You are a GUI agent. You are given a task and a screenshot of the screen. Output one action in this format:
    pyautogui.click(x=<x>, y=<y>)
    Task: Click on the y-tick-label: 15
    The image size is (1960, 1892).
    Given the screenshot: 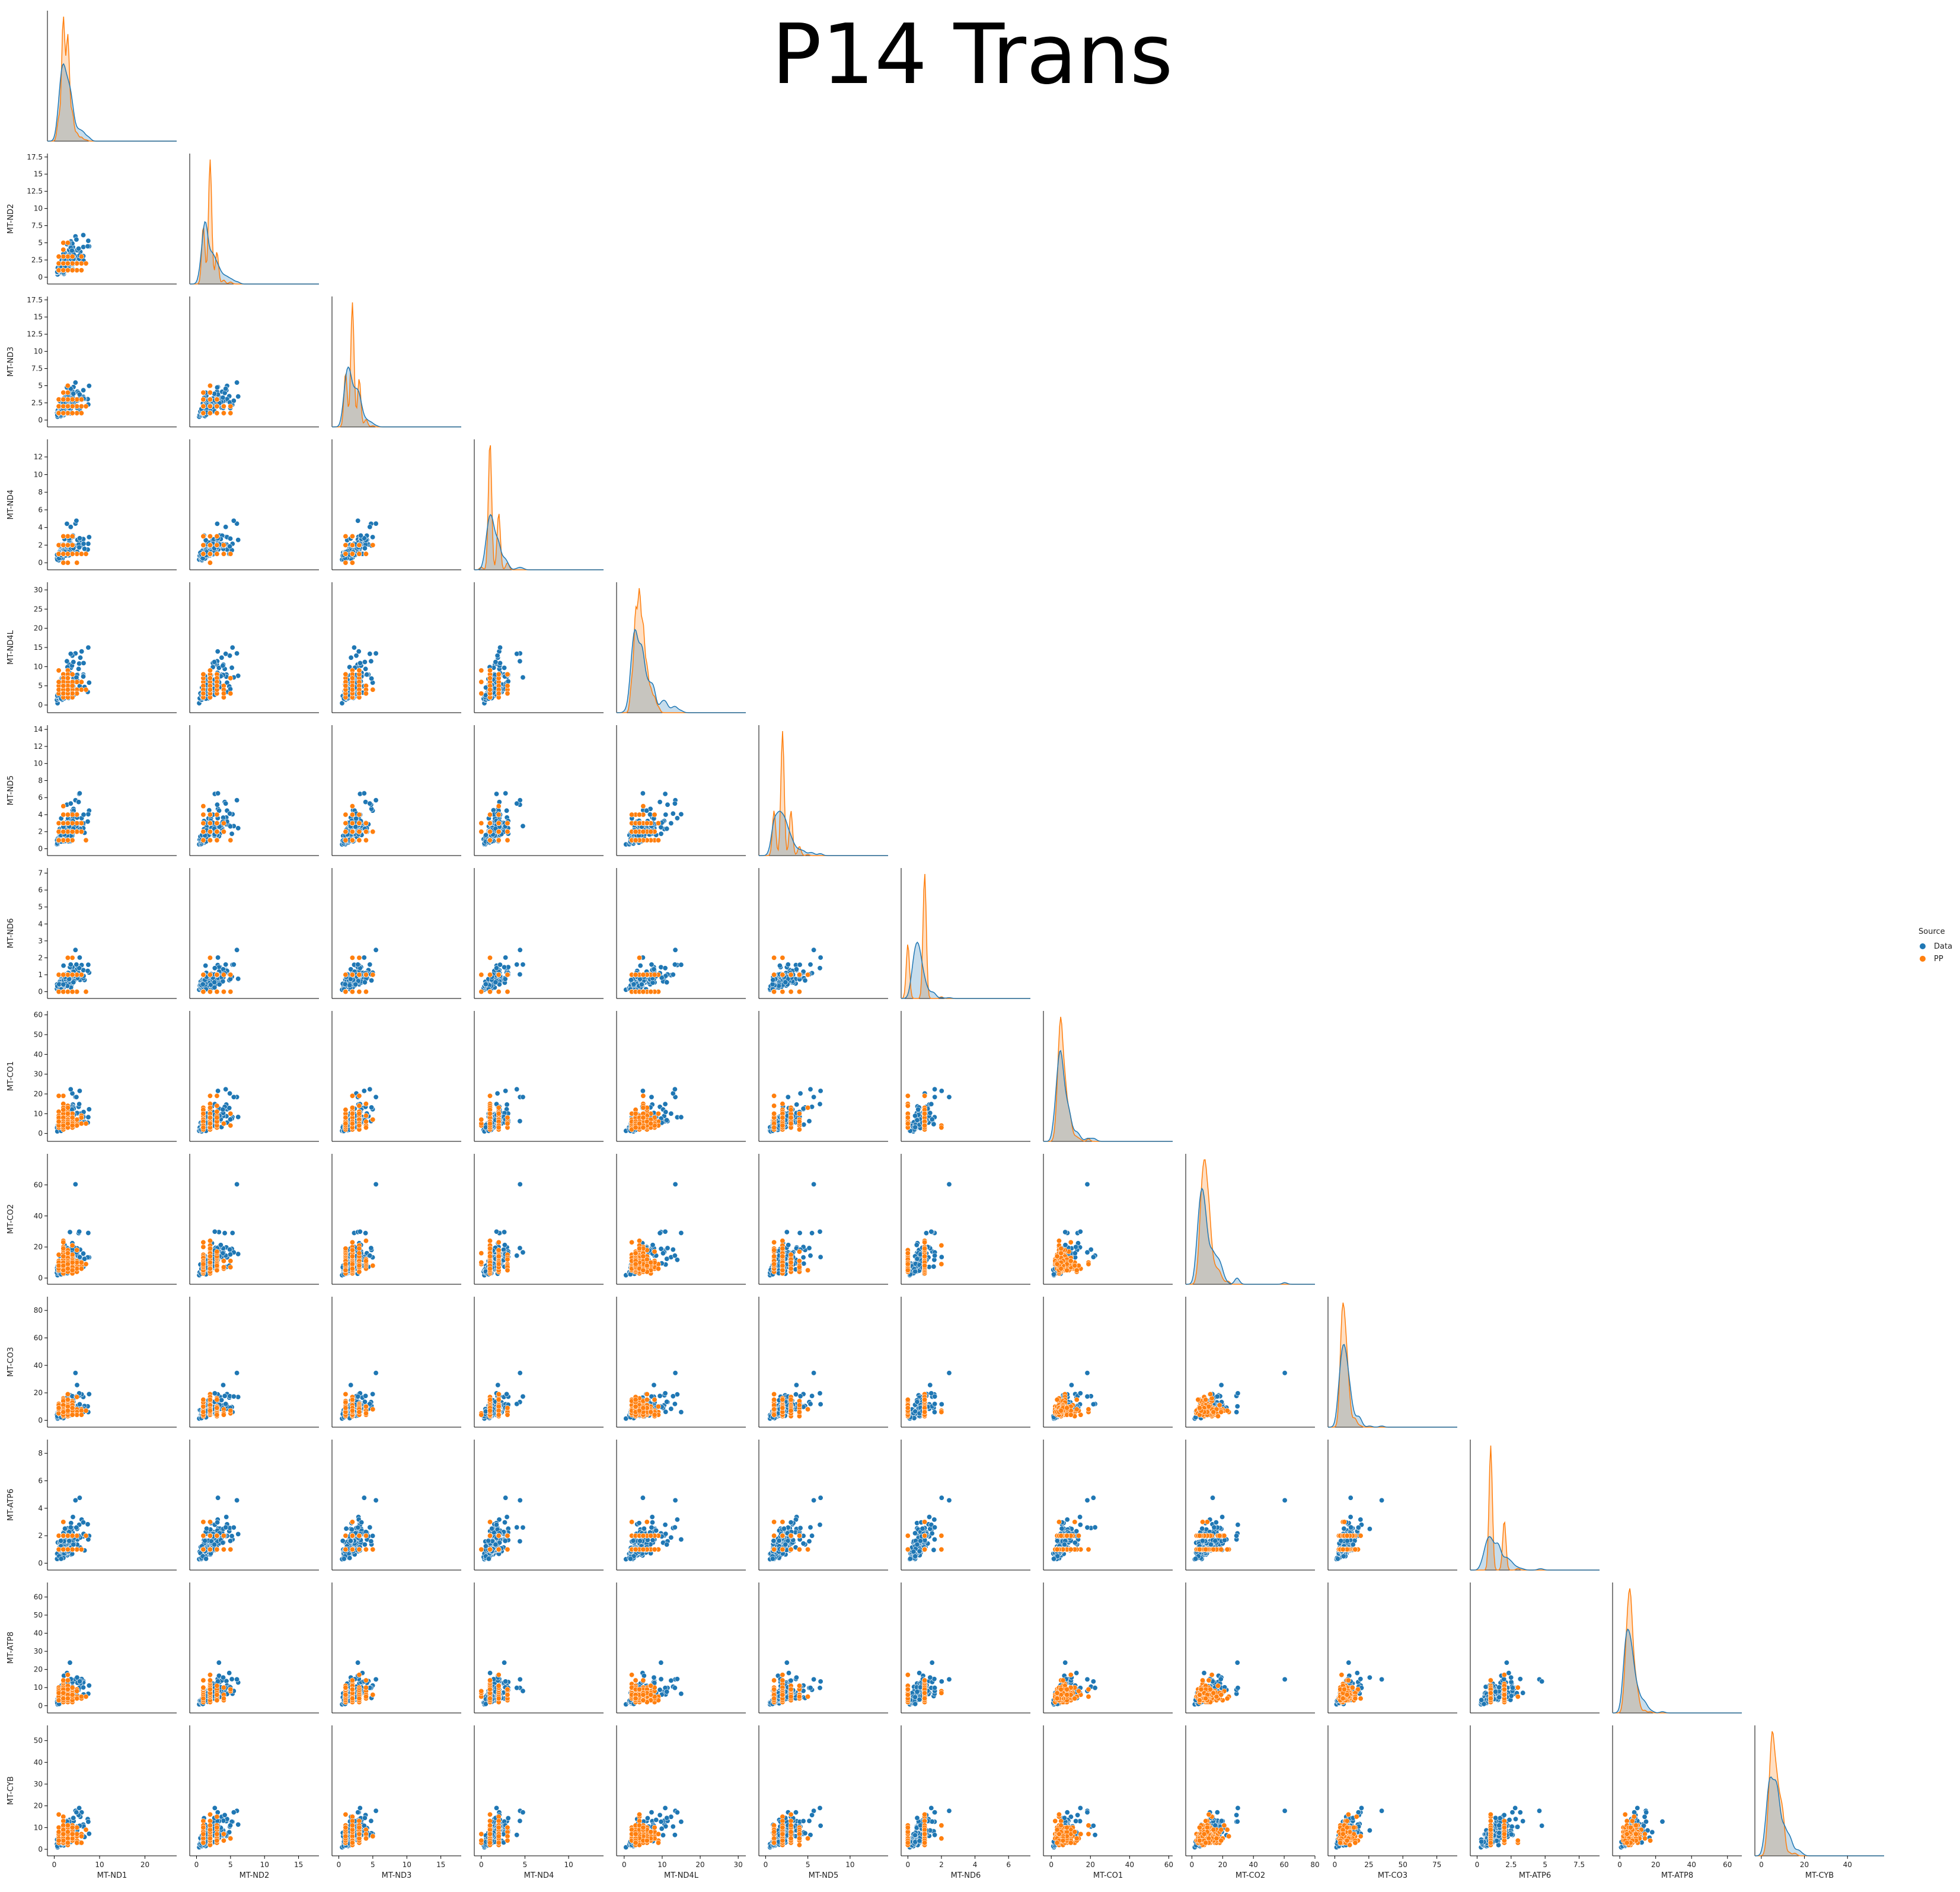 What is the action you would take?
    pyautogui.click(x=38, y=647)
    